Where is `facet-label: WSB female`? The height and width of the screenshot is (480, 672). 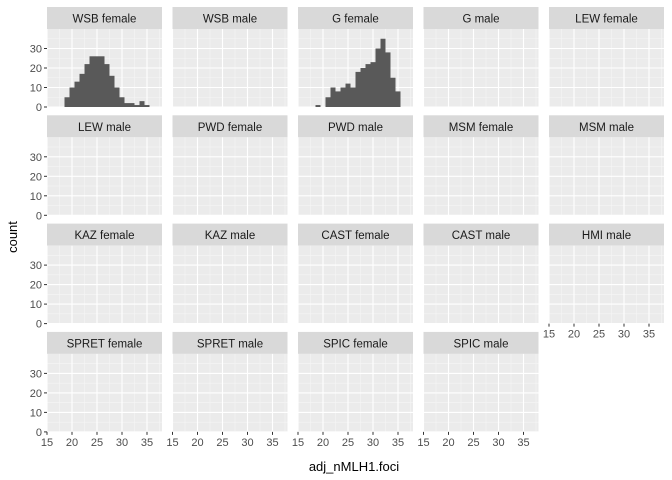 facet-label: WSB female is located at coordinates (105, 20).